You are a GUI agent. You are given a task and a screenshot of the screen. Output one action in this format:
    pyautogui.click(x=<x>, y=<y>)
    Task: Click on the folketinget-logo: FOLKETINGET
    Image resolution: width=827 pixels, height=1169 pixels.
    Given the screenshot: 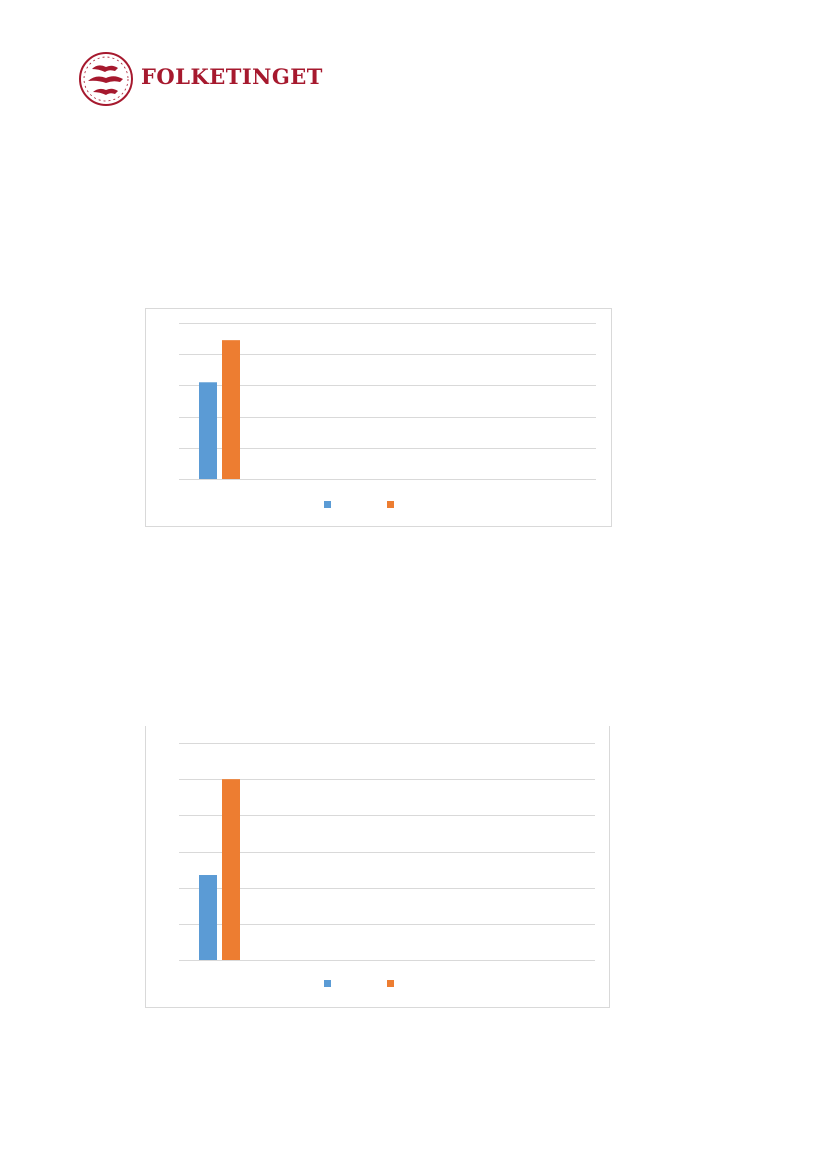 What is the action you would take?
    pyautogui.click(x=203, y=79)
    